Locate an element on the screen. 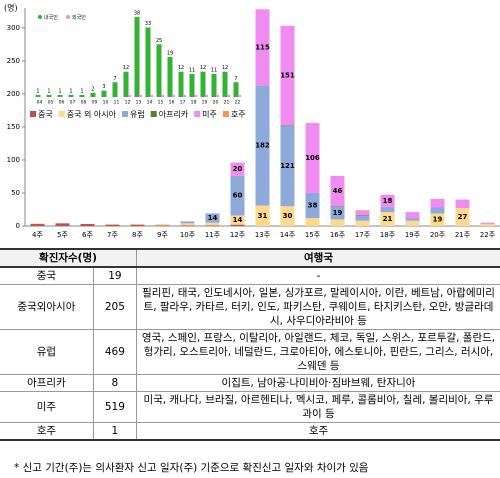 This screenshot has height=478, width=500. inset-x-label: 16 is located at coordinates (172, 103).